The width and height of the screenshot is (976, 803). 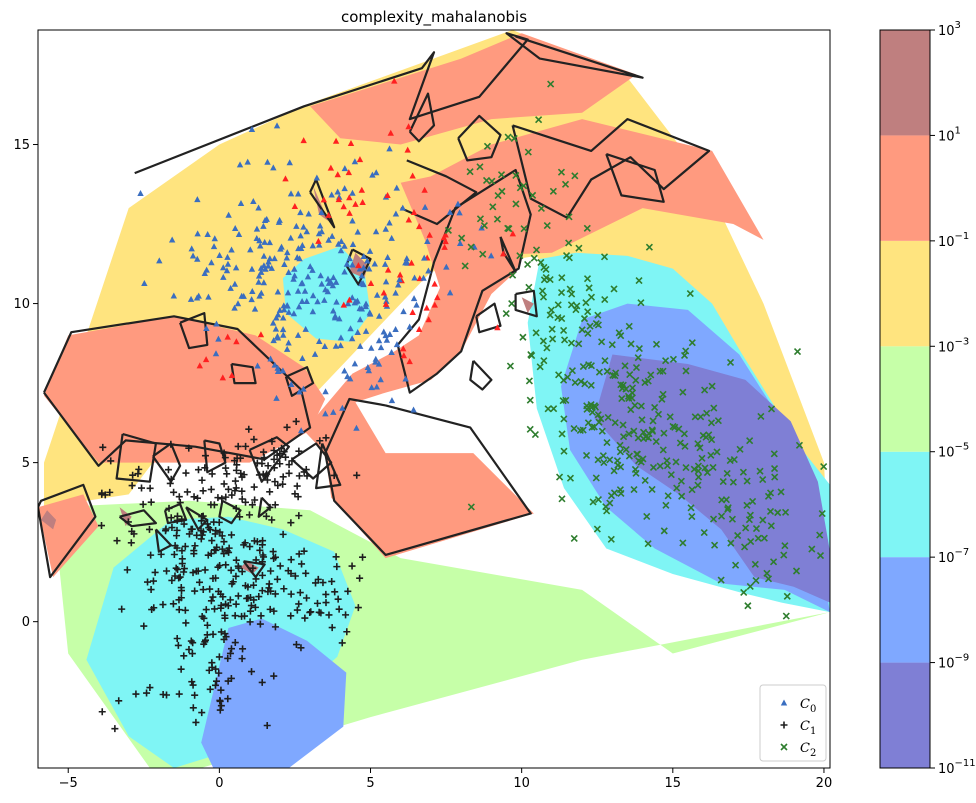 What do you see at coordinates (824, 779) in the screenshot?
I see `x-tick: 20` at bounding box center [824, 779].